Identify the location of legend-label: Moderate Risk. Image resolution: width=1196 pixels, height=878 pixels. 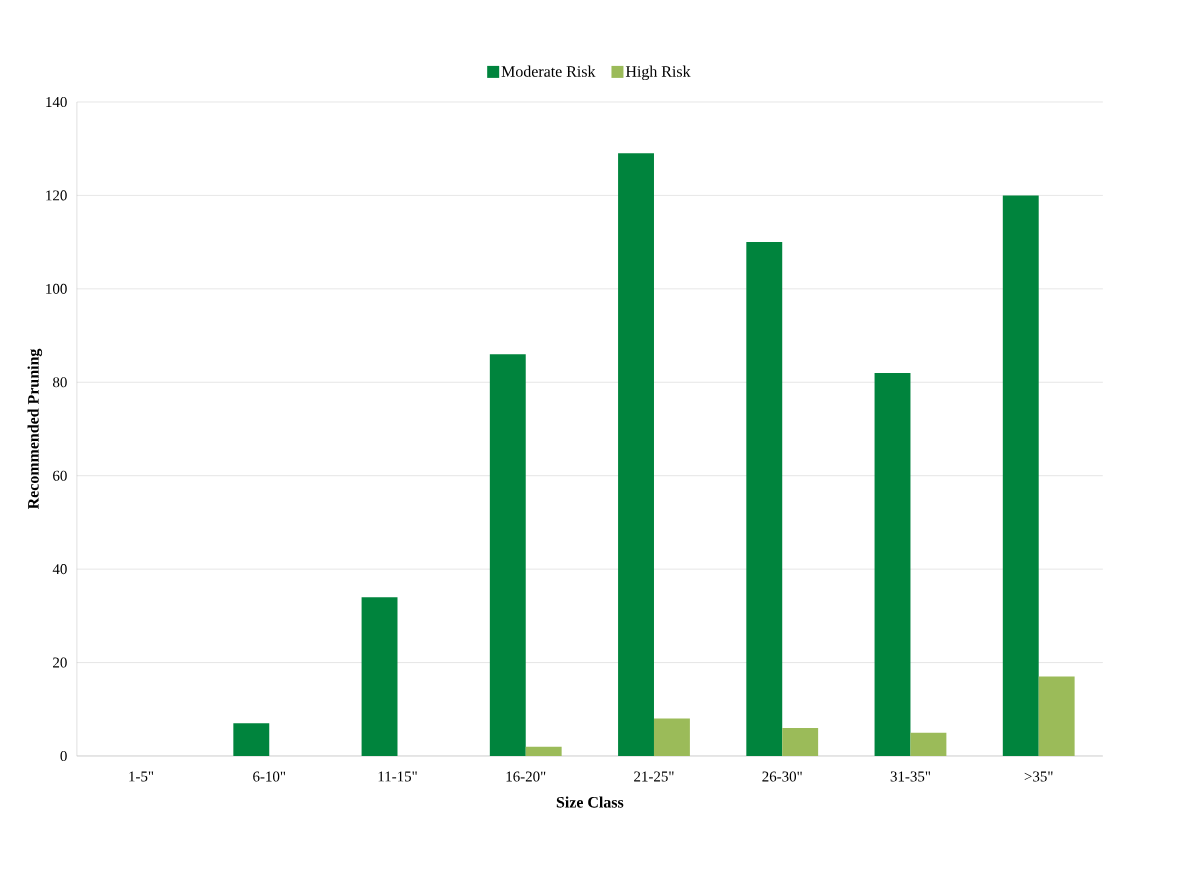
(548, 71).